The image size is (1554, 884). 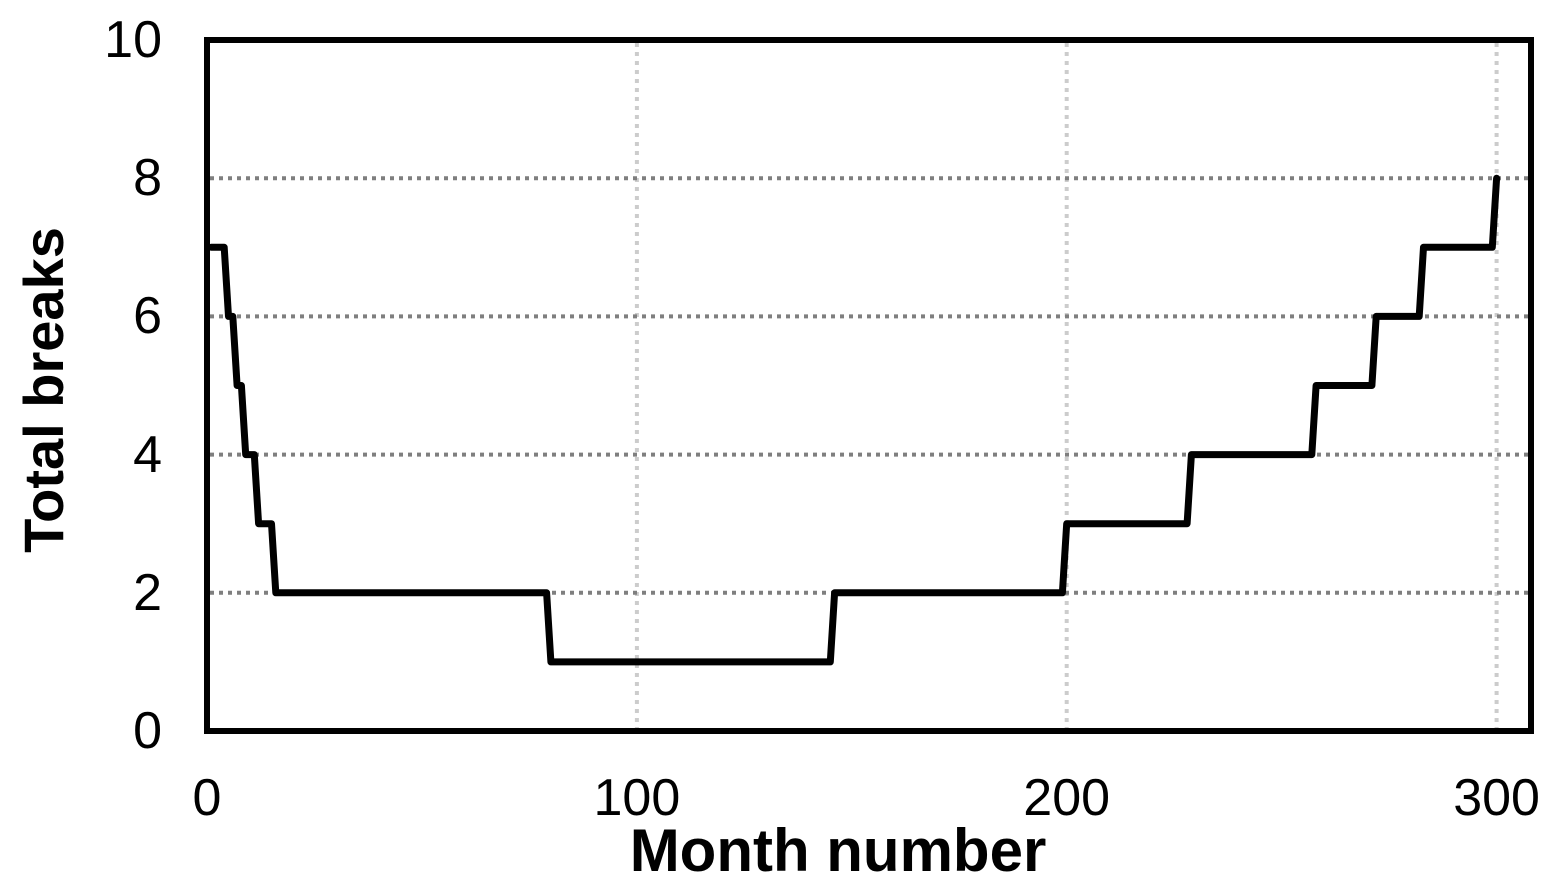 What do you see at coordinates (147, 316) in the screenshot?
I see `y-tick-label-6: 6` at bounding box center [147, 316].